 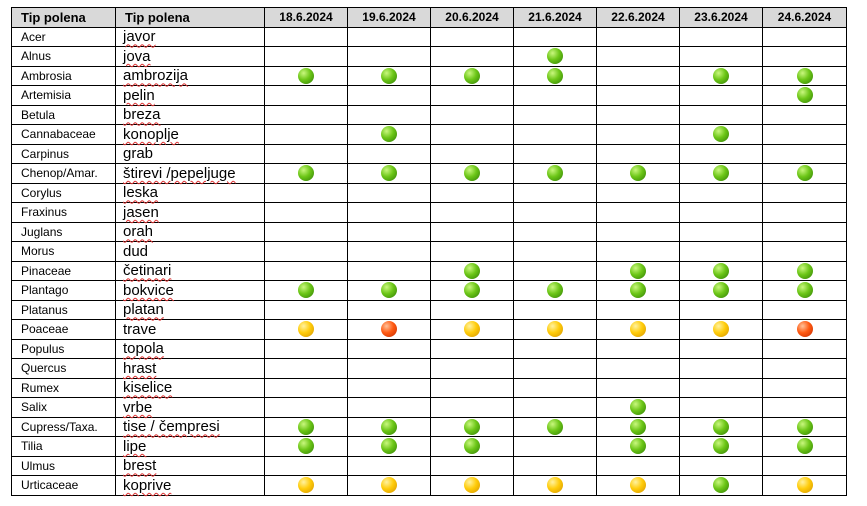 I want to click on latin-name: Morus, so click(x=63, y=251).